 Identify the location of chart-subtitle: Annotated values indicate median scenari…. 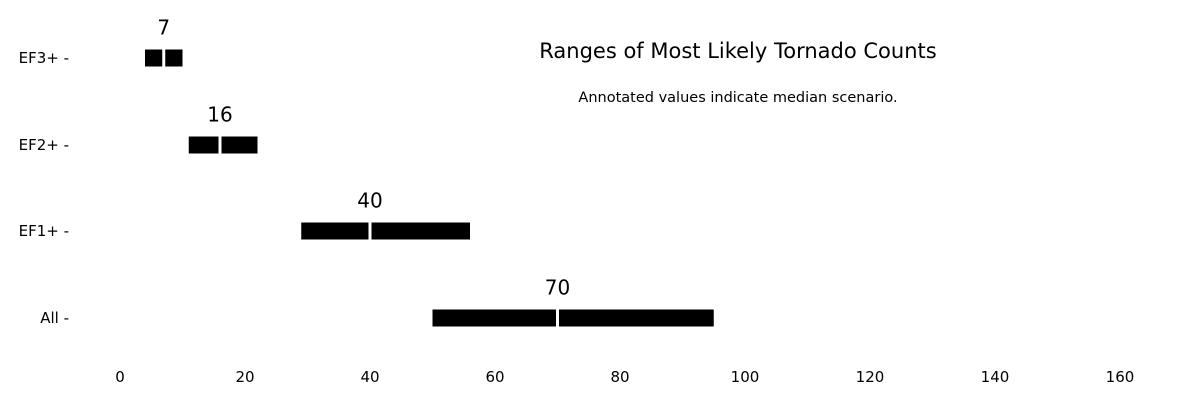
(737, 98).